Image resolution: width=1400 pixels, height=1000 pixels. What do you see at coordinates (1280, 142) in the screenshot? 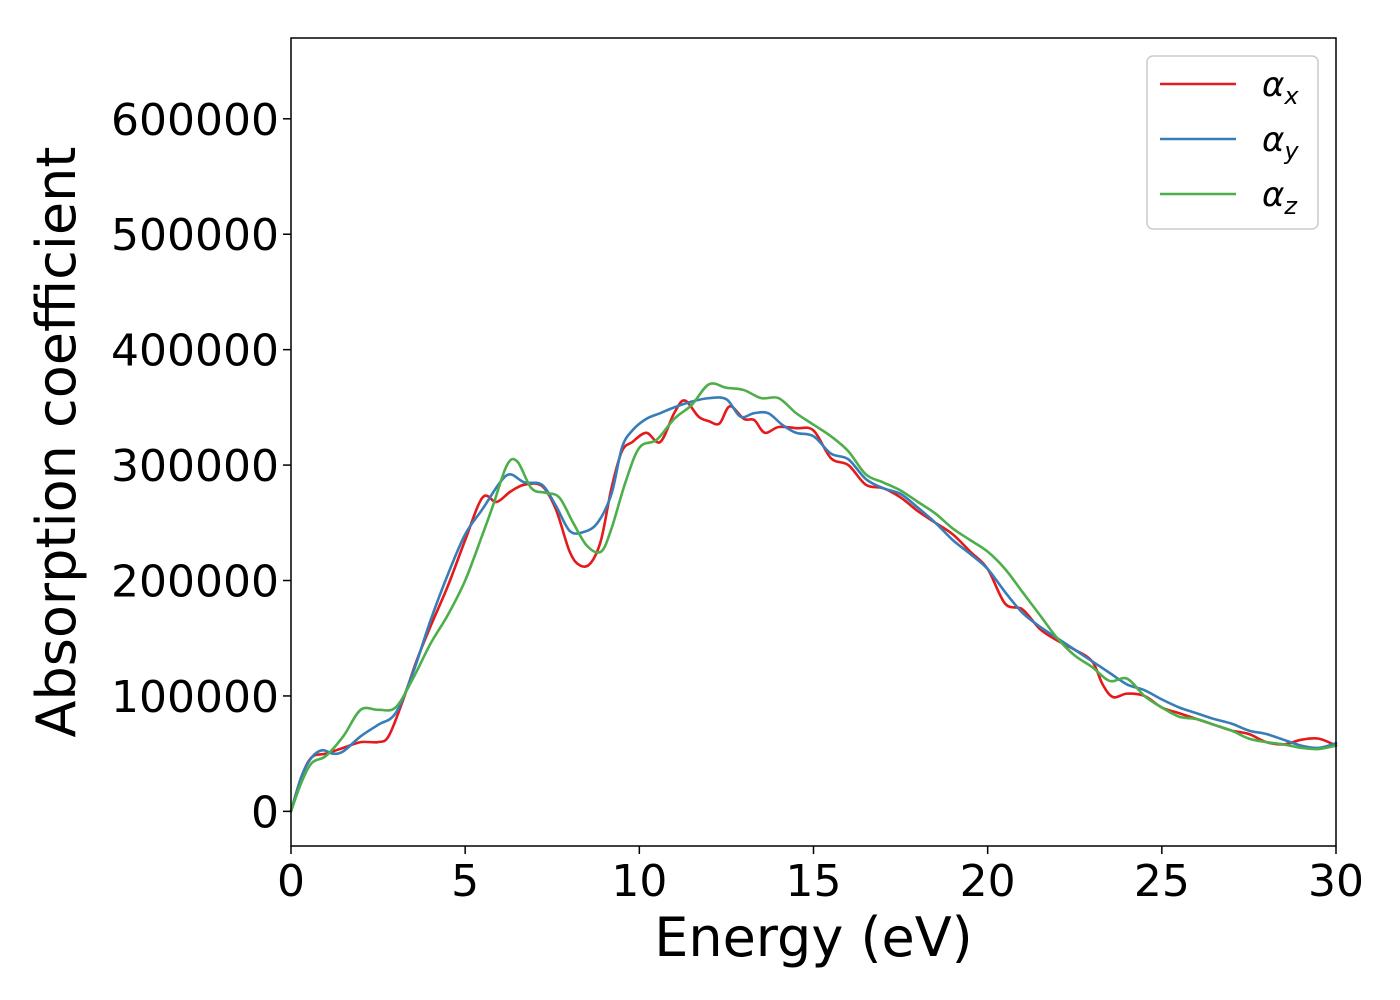
I see `legend-label-y: αy` at bounding box center [1280, 142].